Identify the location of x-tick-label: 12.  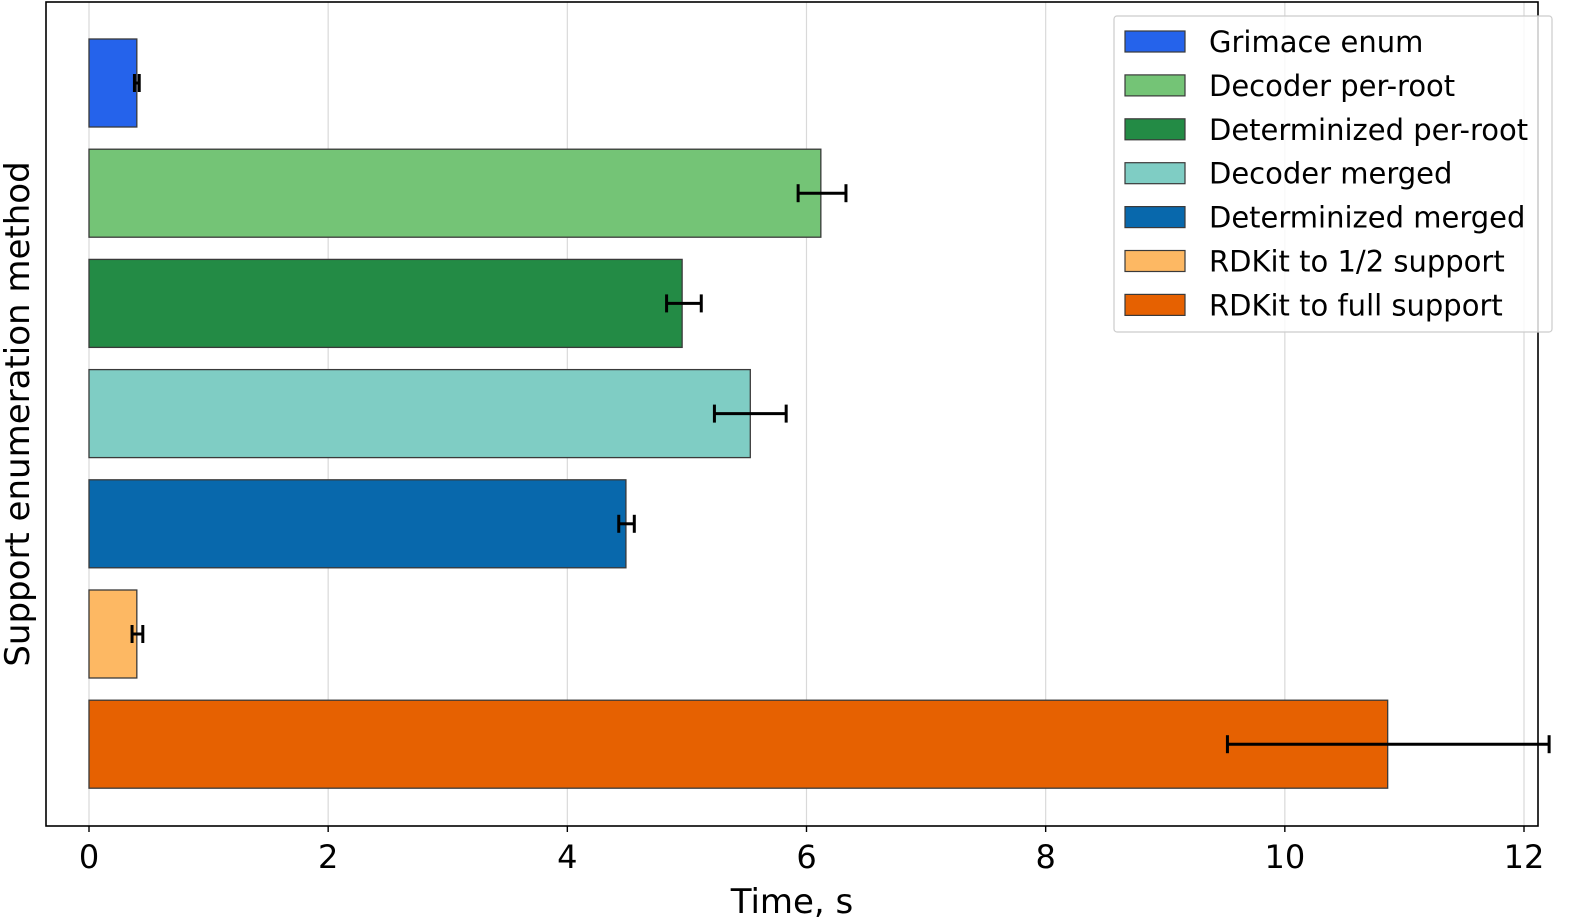
(1524, 857).